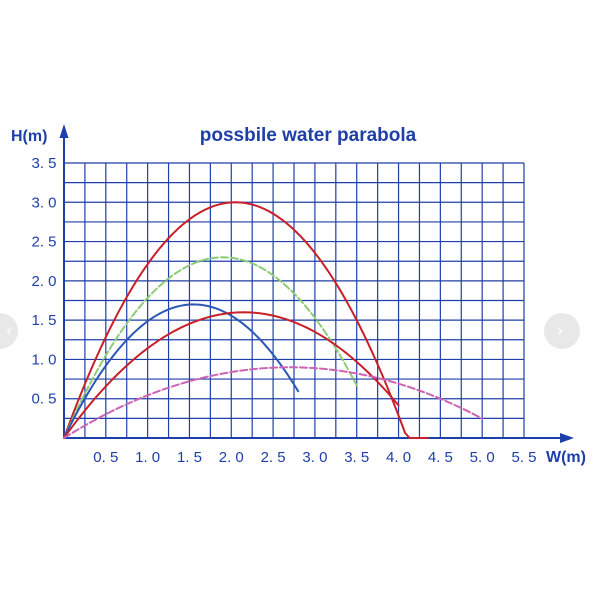  Describe the element at coordinates (566, 457) in the screenshot. I see `x-axis-label: W(m)` at that location.